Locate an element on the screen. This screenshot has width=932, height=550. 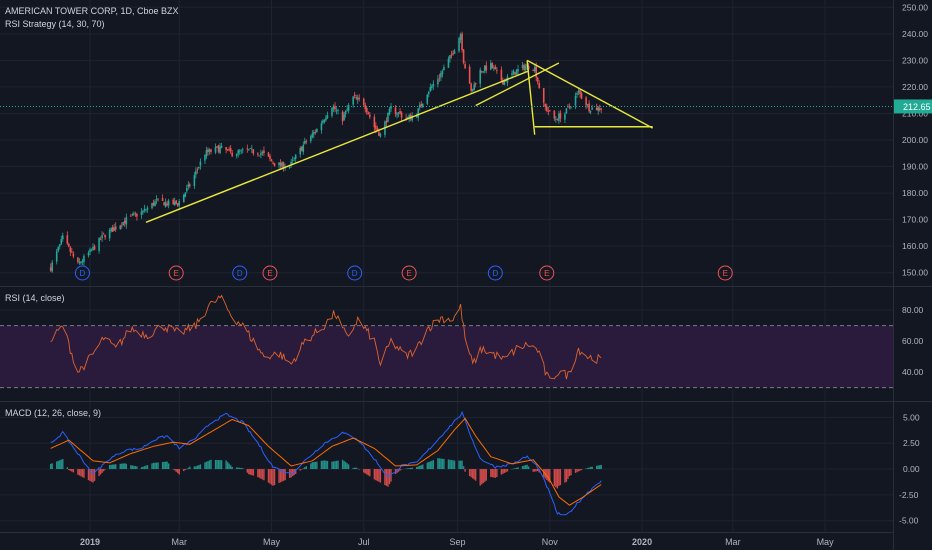
price-tick-label: 170.00 is located at coordinates (915, 220).